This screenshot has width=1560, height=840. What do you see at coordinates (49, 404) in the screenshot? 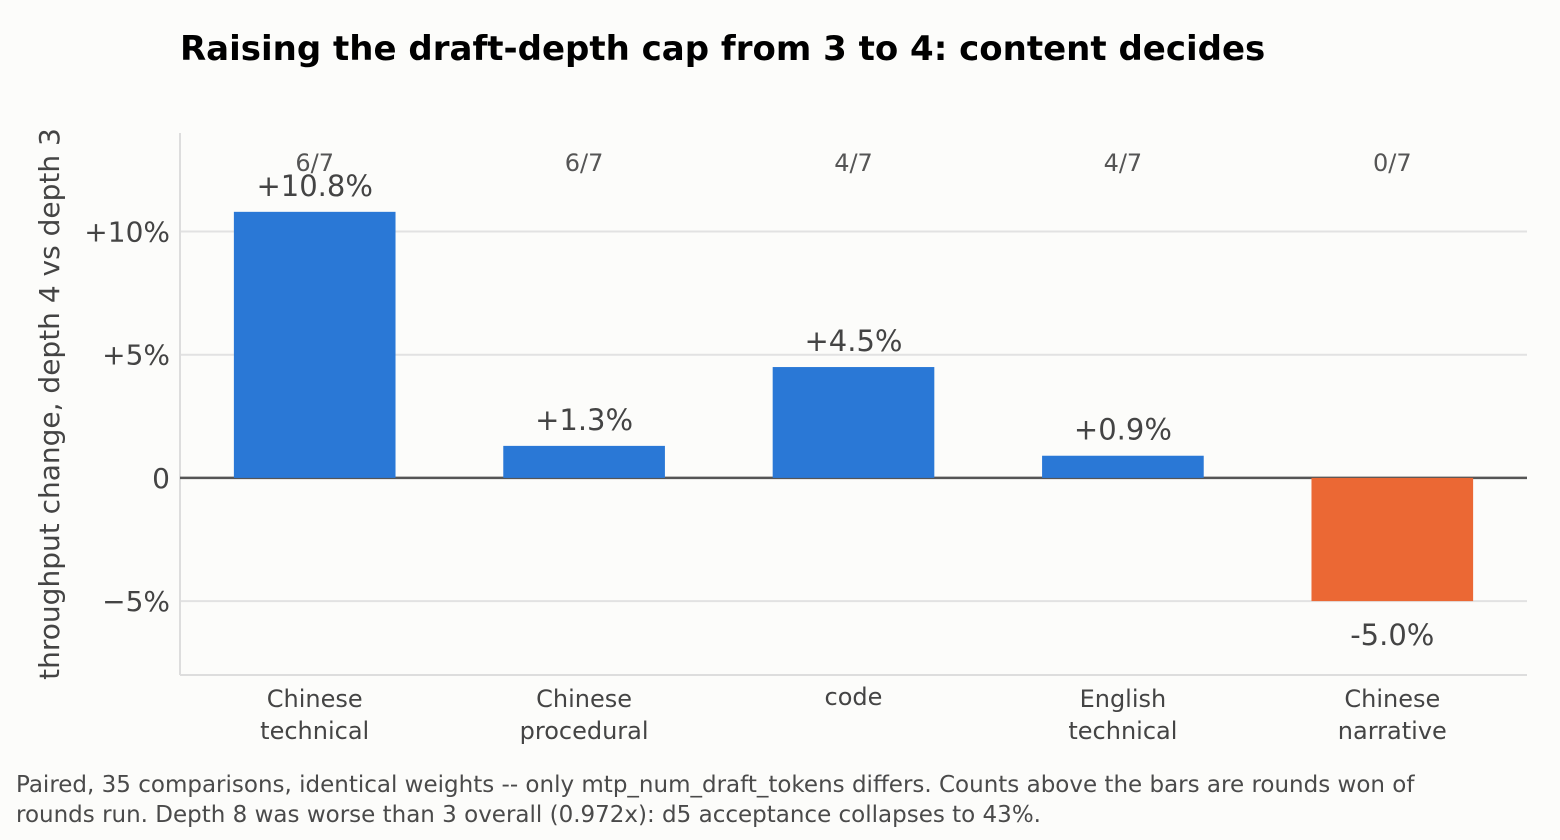
I see `y-axis-label: throughput change, depth 4 vs depth 3` at bounding box center [49, 404].